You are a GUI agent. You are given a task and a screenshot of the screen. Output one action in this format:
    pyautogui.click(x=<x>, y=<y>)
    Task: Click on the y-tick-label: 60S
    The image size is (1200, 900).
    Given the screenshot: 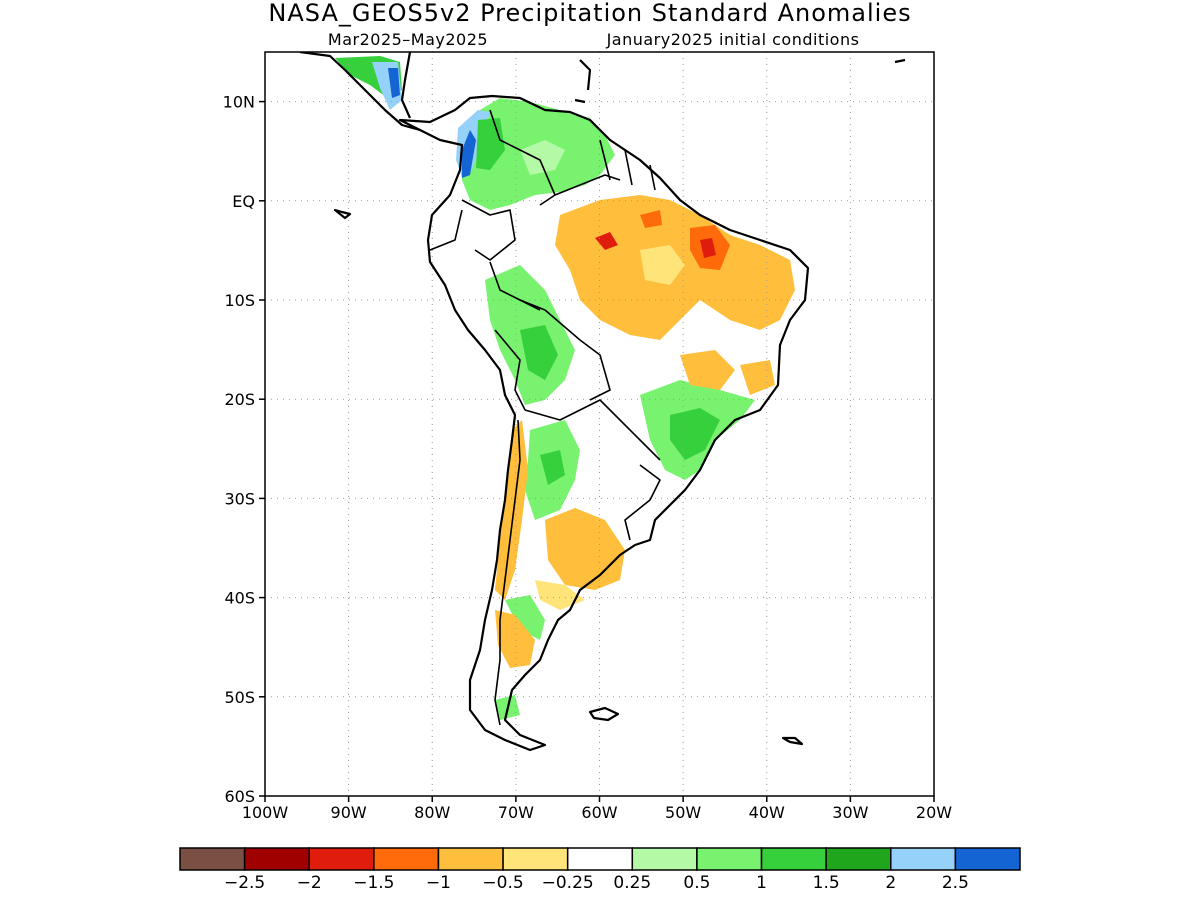 What is the action you would take?
    pyautogui.click(x=239, y=796)
    